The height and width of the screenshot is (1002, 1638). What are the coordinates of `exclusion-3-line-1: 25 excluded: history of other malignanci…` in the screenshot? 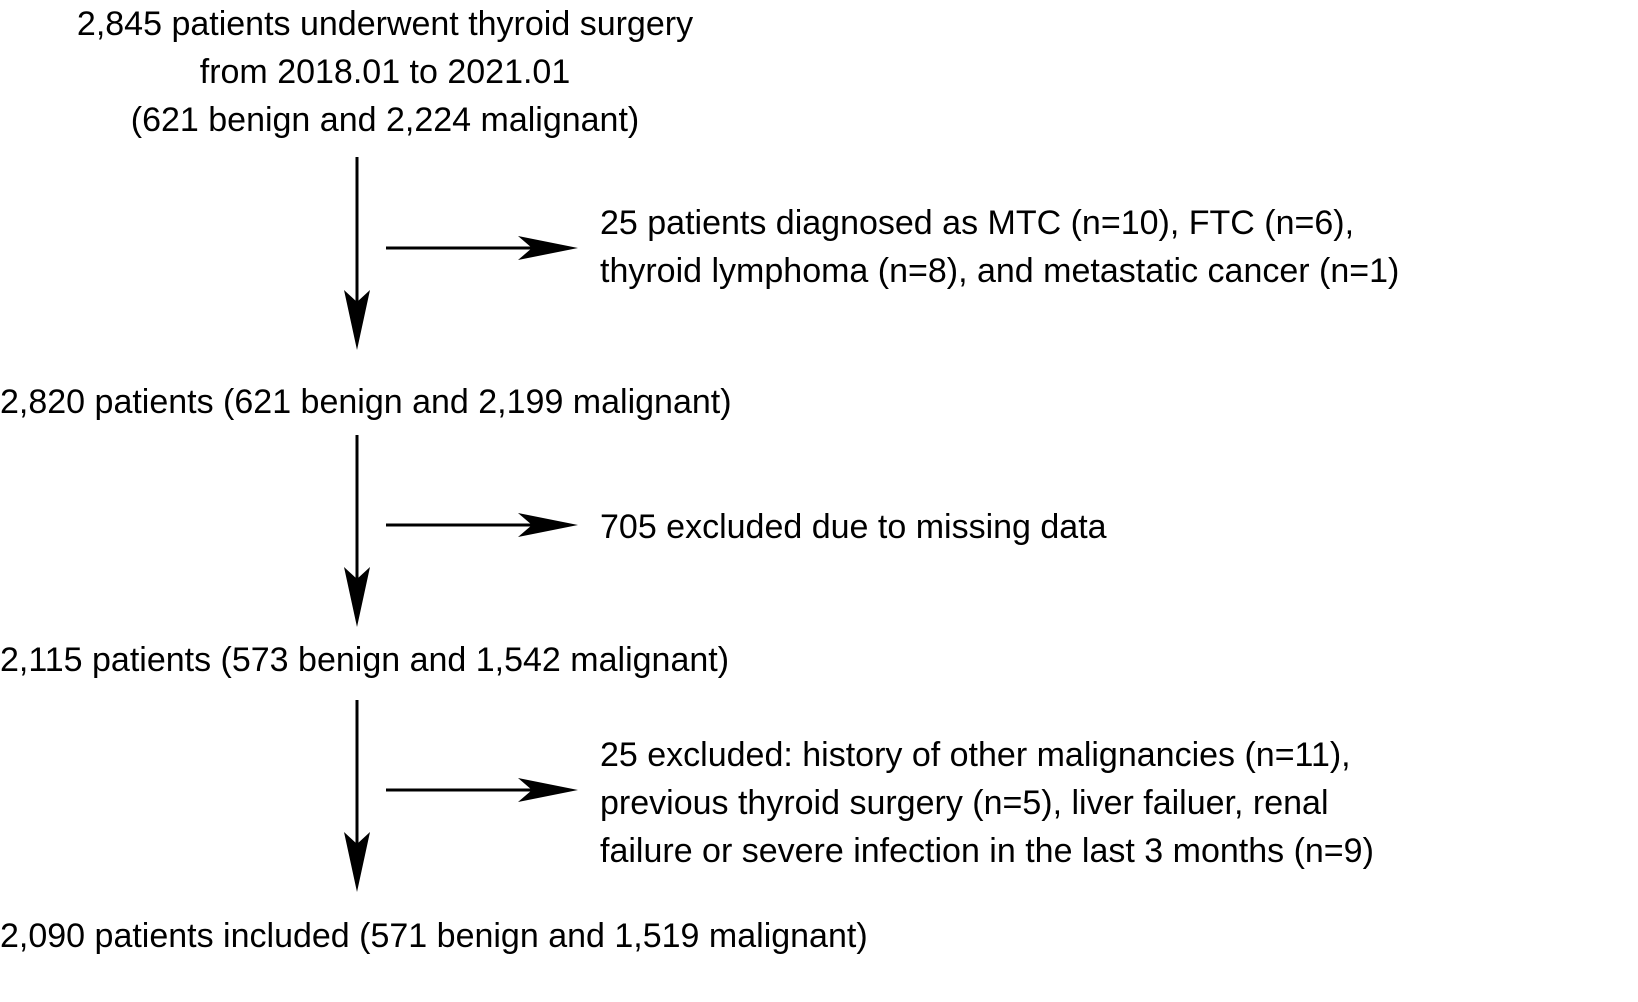 It's located at (975, 755).